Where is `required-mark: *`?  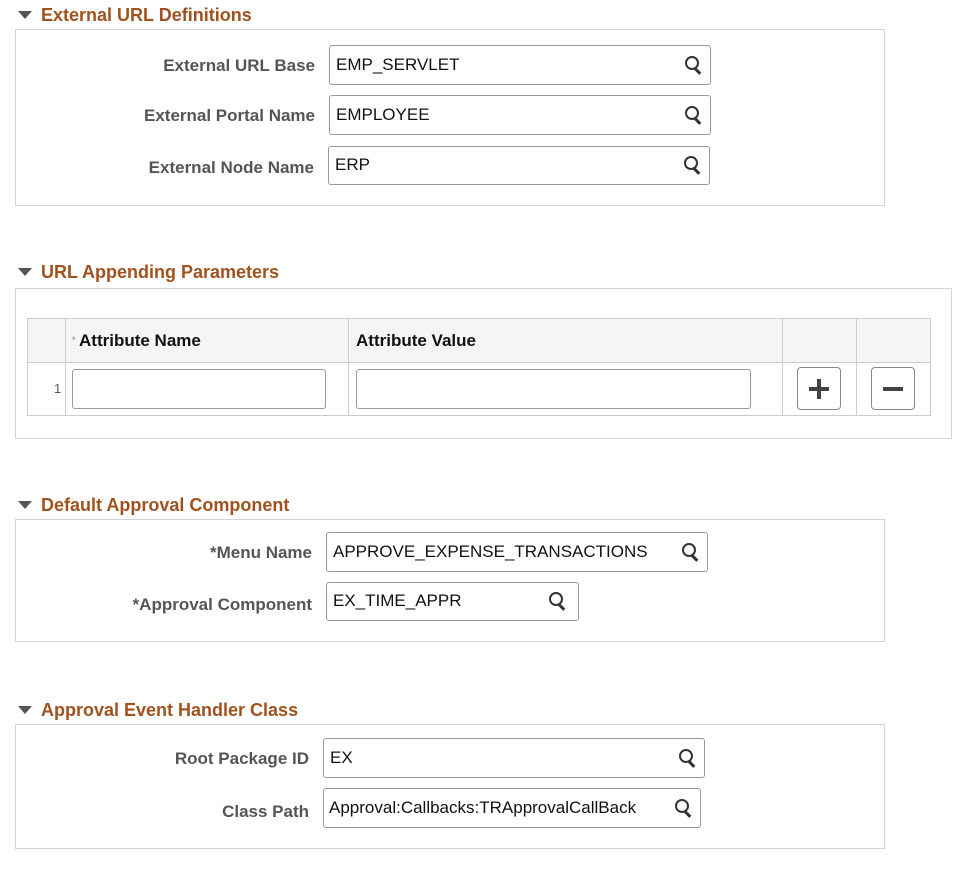
required-mark: * is located at coordinates (74, 340).